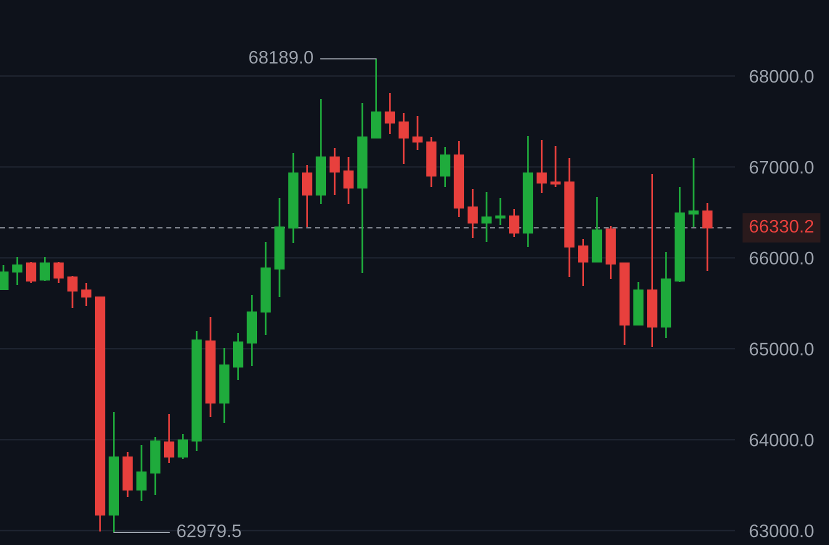 The height and width of the screenshot is (545, 829). What do you see at coordinates (209, 531) in the screenshot?
I see `annotation: 62979.5` at bounding box center [209, 531].